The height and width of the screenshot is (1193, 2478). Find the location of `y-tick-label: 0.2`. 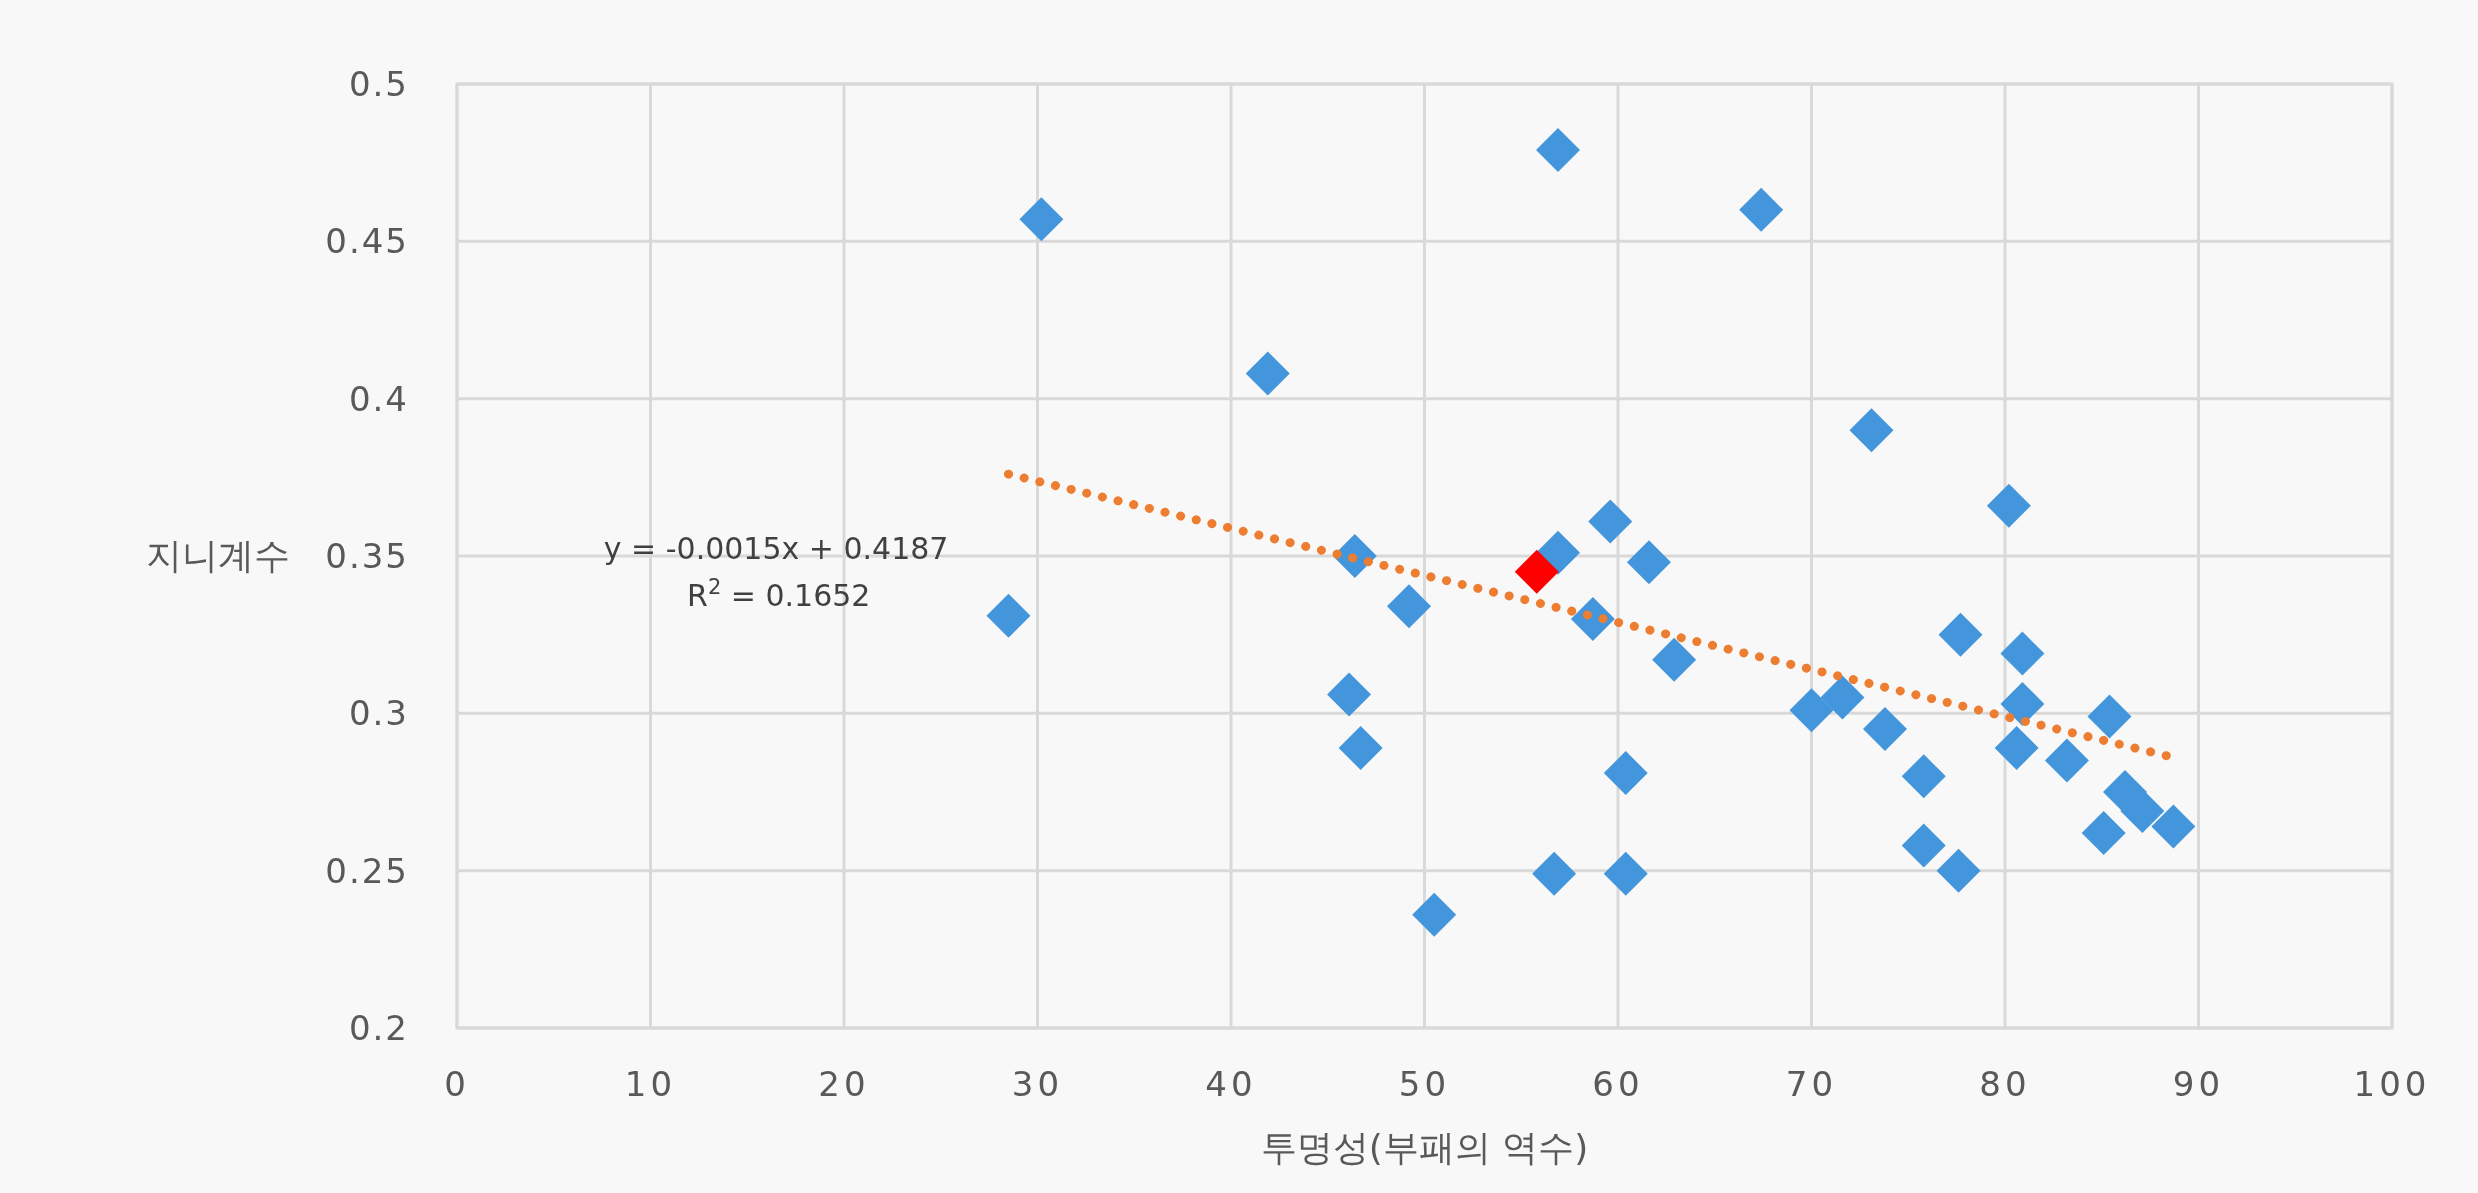

y-tick-label: 0.2 is located at coordinates (378, 1028).